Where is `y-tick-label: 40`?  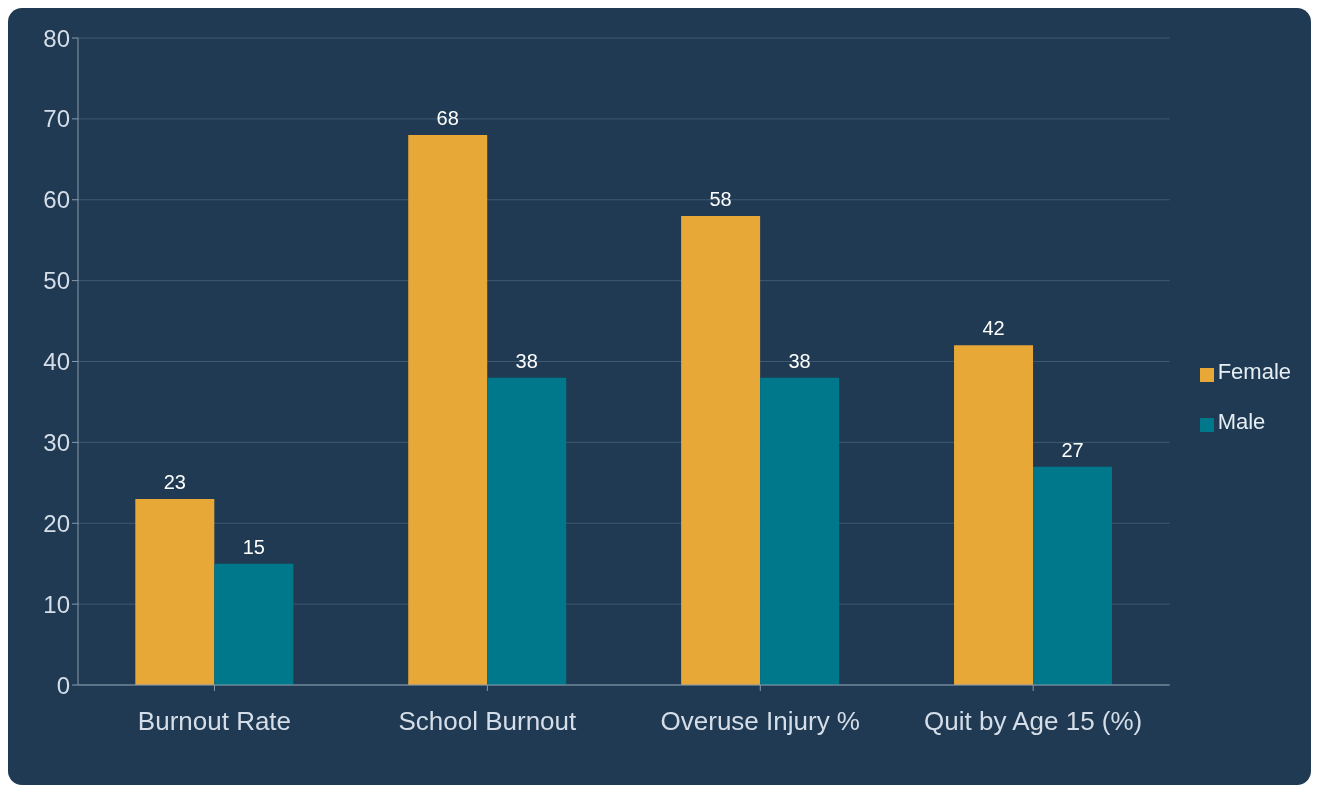 y-tick-label: 40 is located at coordinates (56, 362).